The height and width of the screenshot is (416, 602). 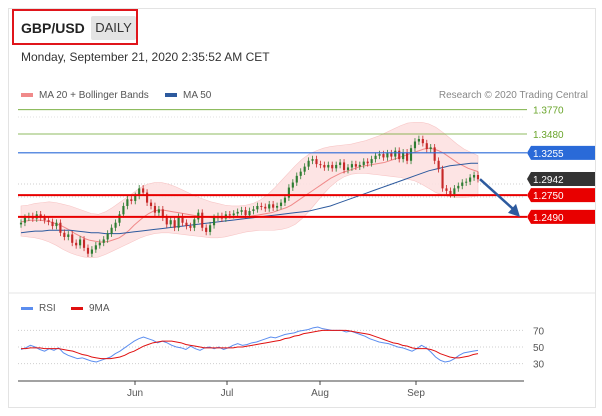 What do you see at coordinates (548, 196) in the screenshot?
I see `level-label-1.2750: 1.2750` at bounding box center [548, 196].